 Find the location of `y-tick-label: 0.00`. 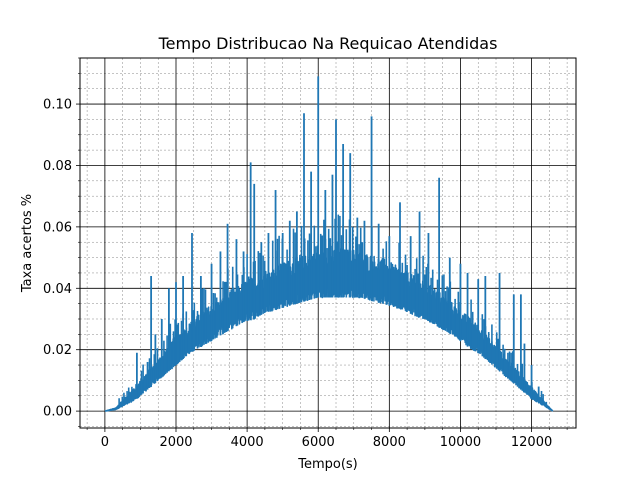

y-tick-label: 0.00 is located at coordinates (57, 412).